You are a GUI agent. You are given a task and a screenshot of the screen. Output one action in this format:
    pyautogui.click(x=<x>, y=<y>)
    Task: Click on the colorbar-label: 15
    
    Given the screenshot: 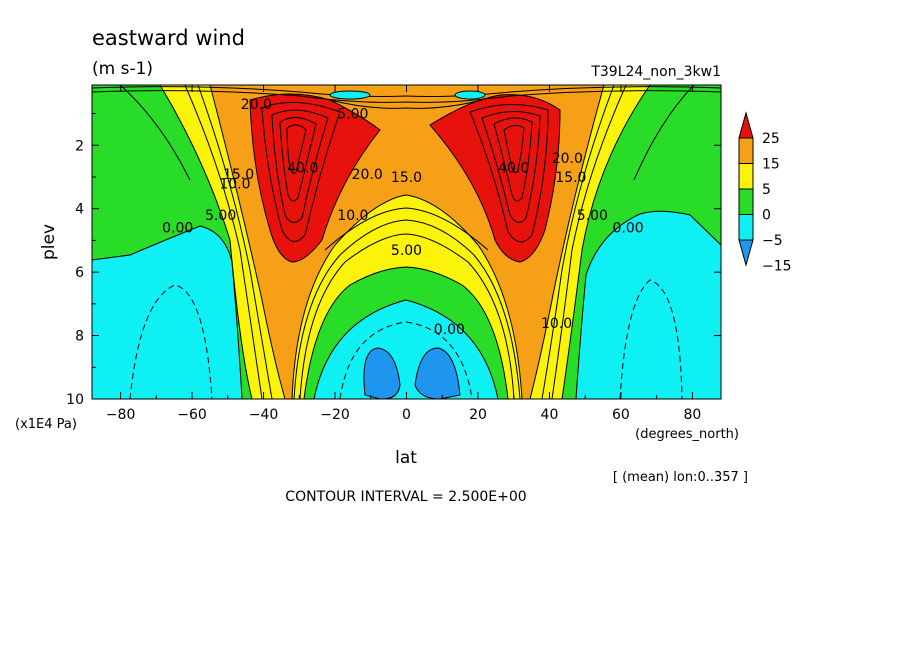 What is the action you would take?
    pyautogui.click(x=771, y=165)
    